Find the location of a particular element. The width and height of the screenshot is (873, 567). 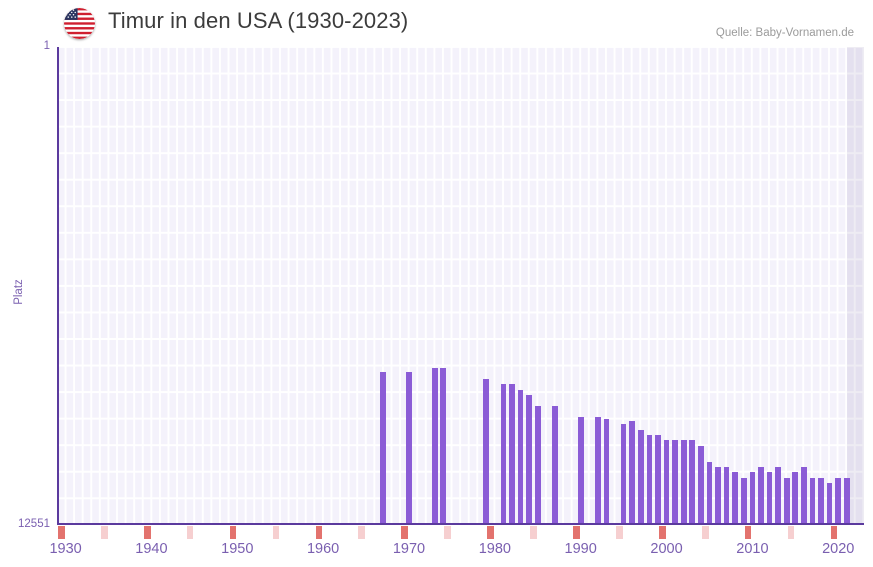

x-axis-tick-label: 2000 is located at coordinates (666, 549).